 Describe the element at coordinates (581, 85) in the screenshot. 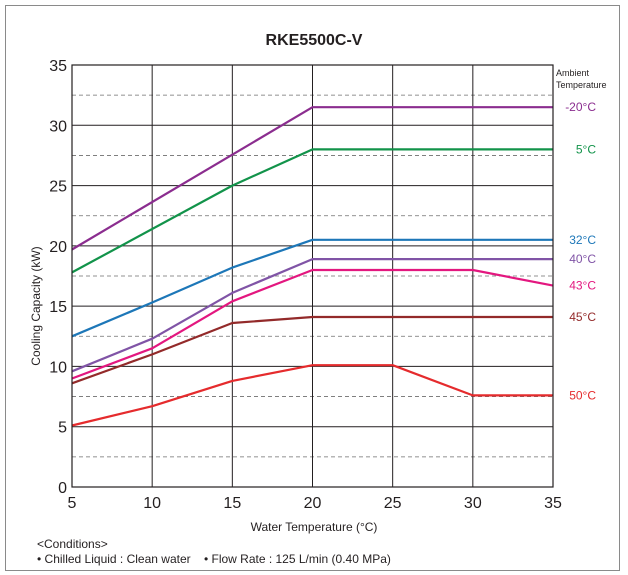

I see `legend-title-line-2: Temperature` at that location.